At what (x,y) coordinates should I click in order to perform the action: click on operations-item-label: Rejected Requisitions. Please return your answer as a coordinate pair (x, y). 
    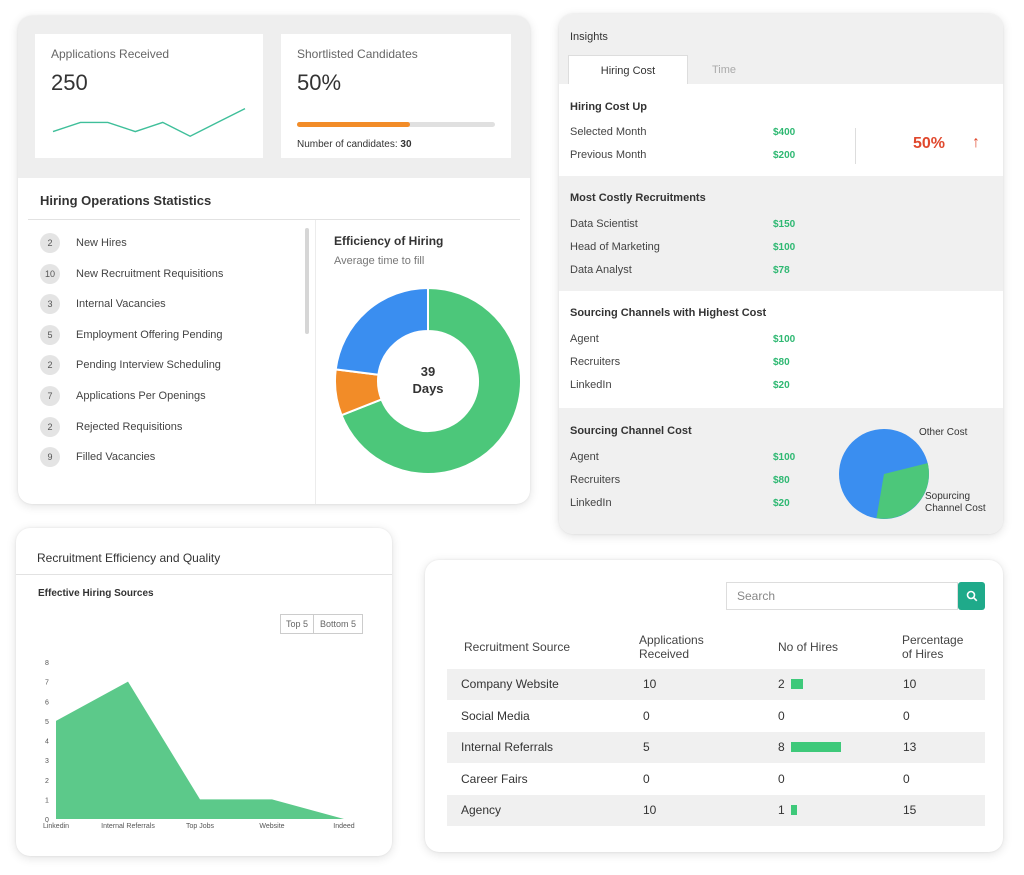
    Looking at the image, I should click on (129, 426).